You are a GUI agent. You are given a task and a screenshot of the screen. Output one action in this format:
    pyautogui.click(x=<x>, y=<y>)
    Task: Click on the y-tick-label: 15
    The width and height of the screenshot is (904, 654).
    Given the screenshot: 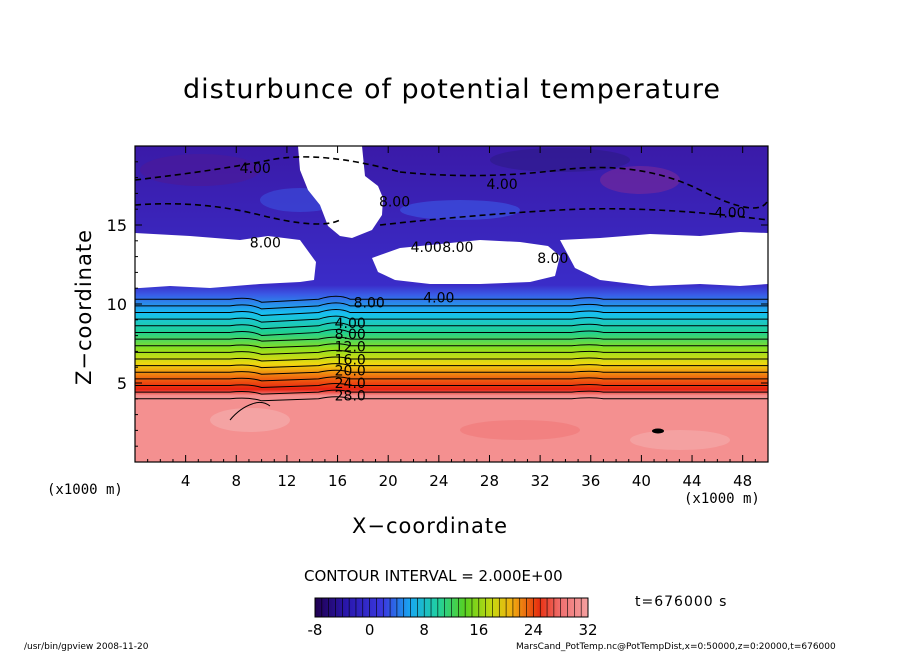 What is the action you would take?
    pyautogui.click(x=117, y=225)
    